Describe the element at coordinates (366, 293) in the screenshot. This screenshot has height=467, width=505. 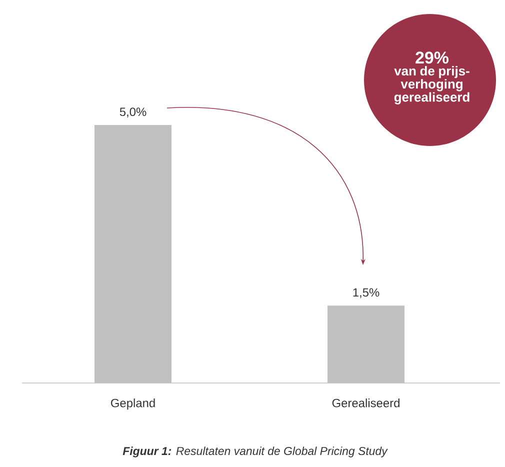
I see `data-label: 1,5%` at that location.